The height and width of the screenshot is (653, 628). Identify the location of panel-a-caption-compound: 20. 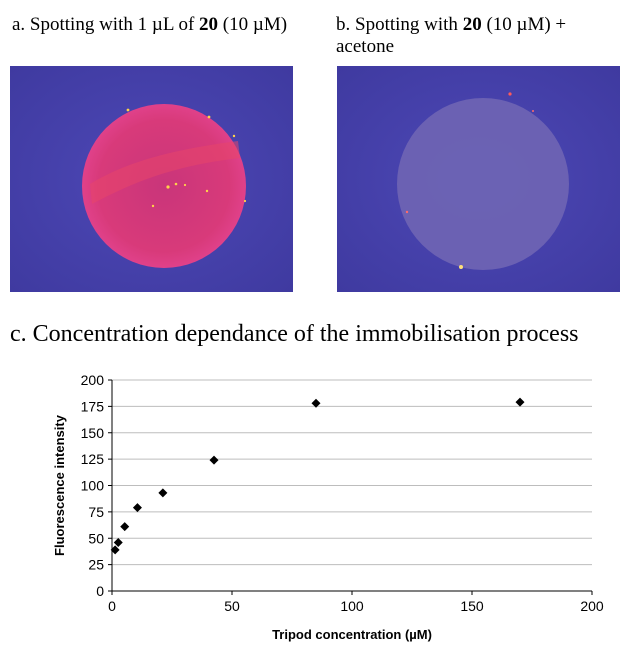
(209, 24).